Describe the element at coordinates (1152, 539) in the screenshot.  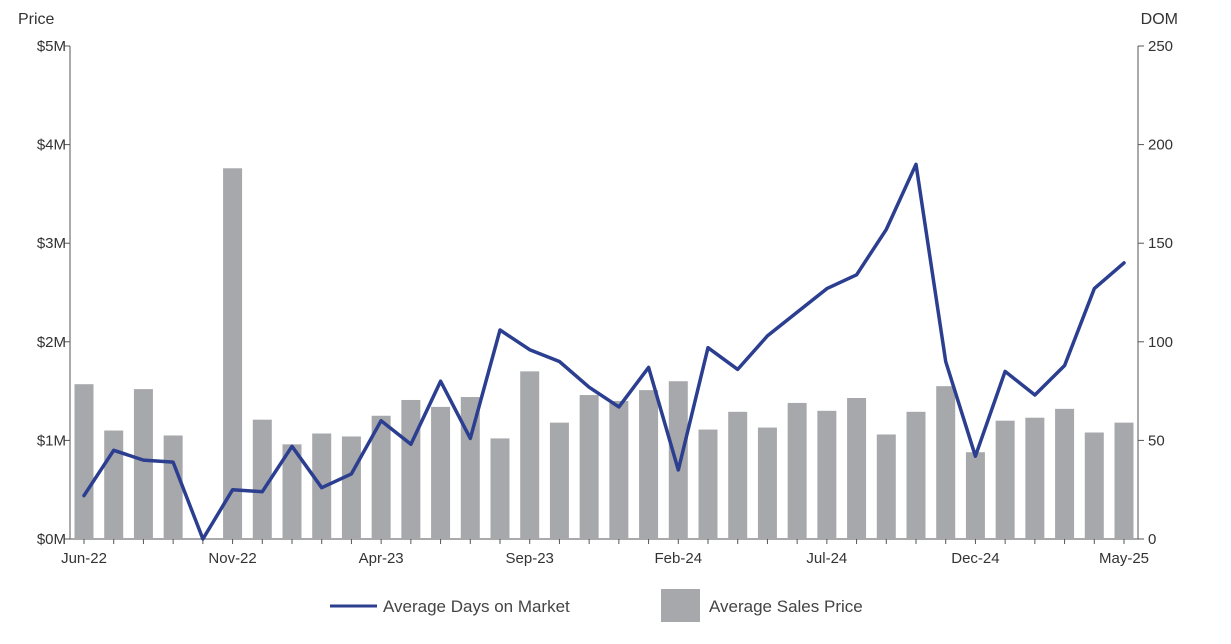
I see `right-tick-label: 0` at that location.